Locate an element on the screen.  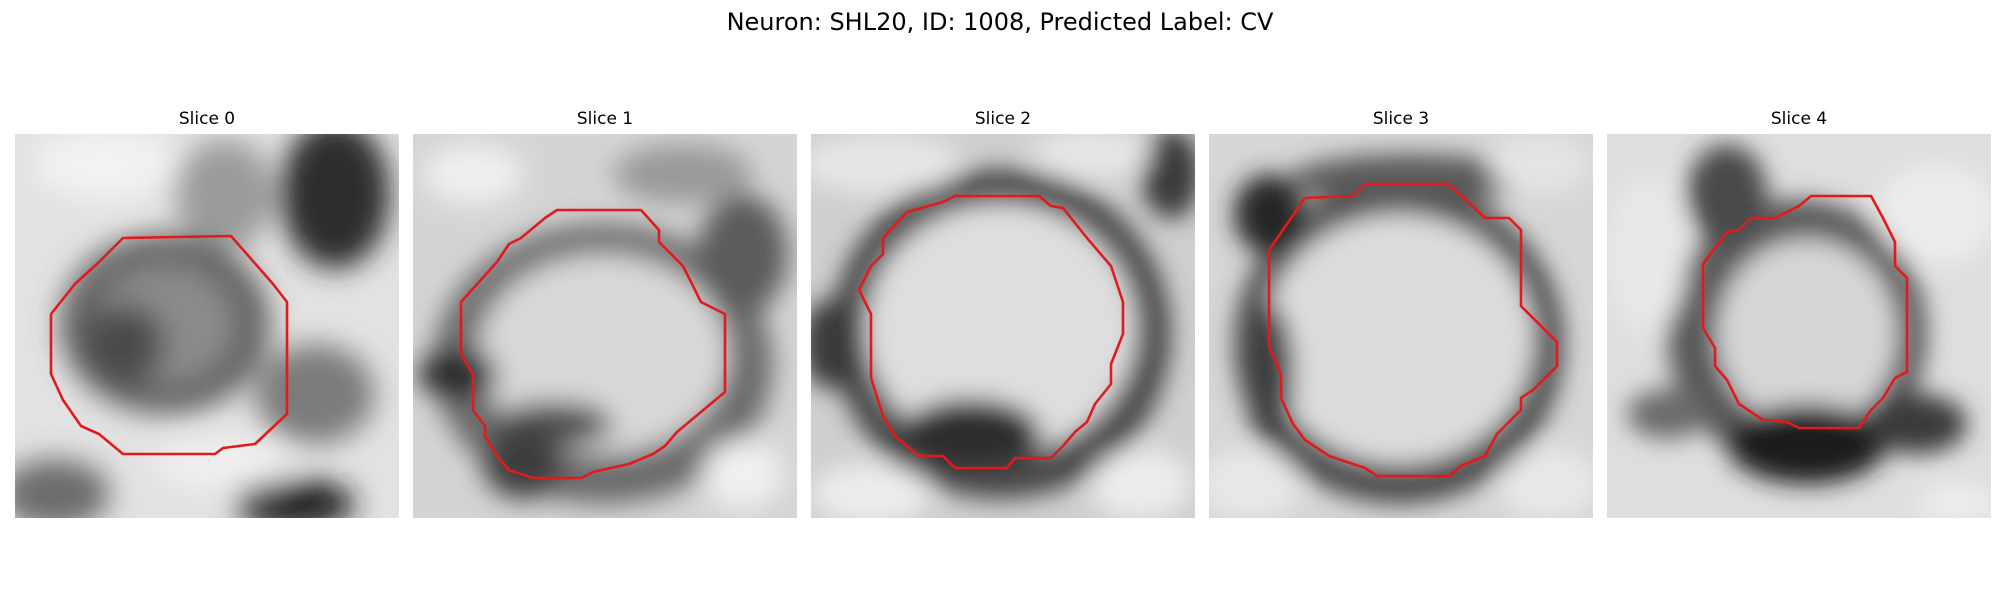
slice-panel-2: Slice 2 is located at coordinates (1003, 313).